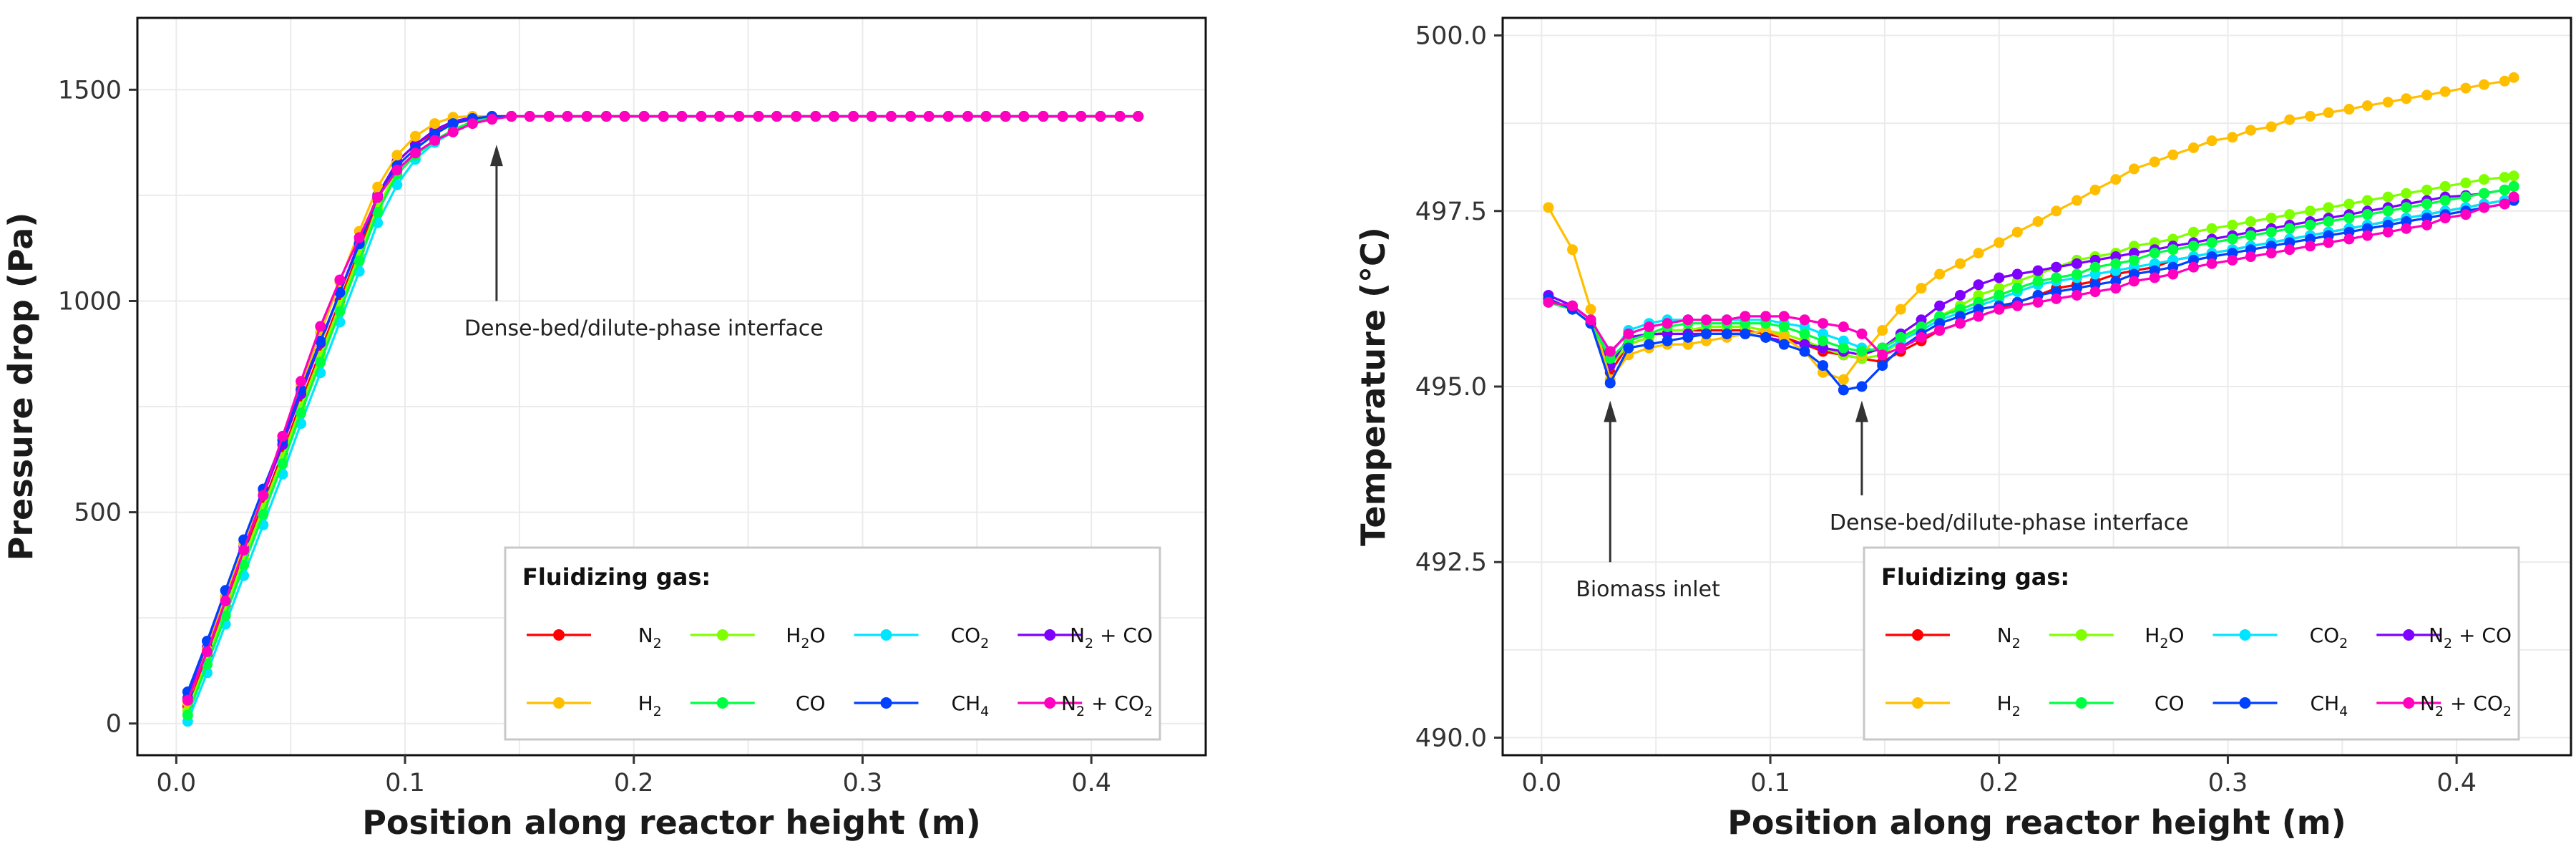 The width and height of the screenshot is (2576, 859). I want to click on annotation: Dense-bed/dilute-phase interface, so click(644, 243).